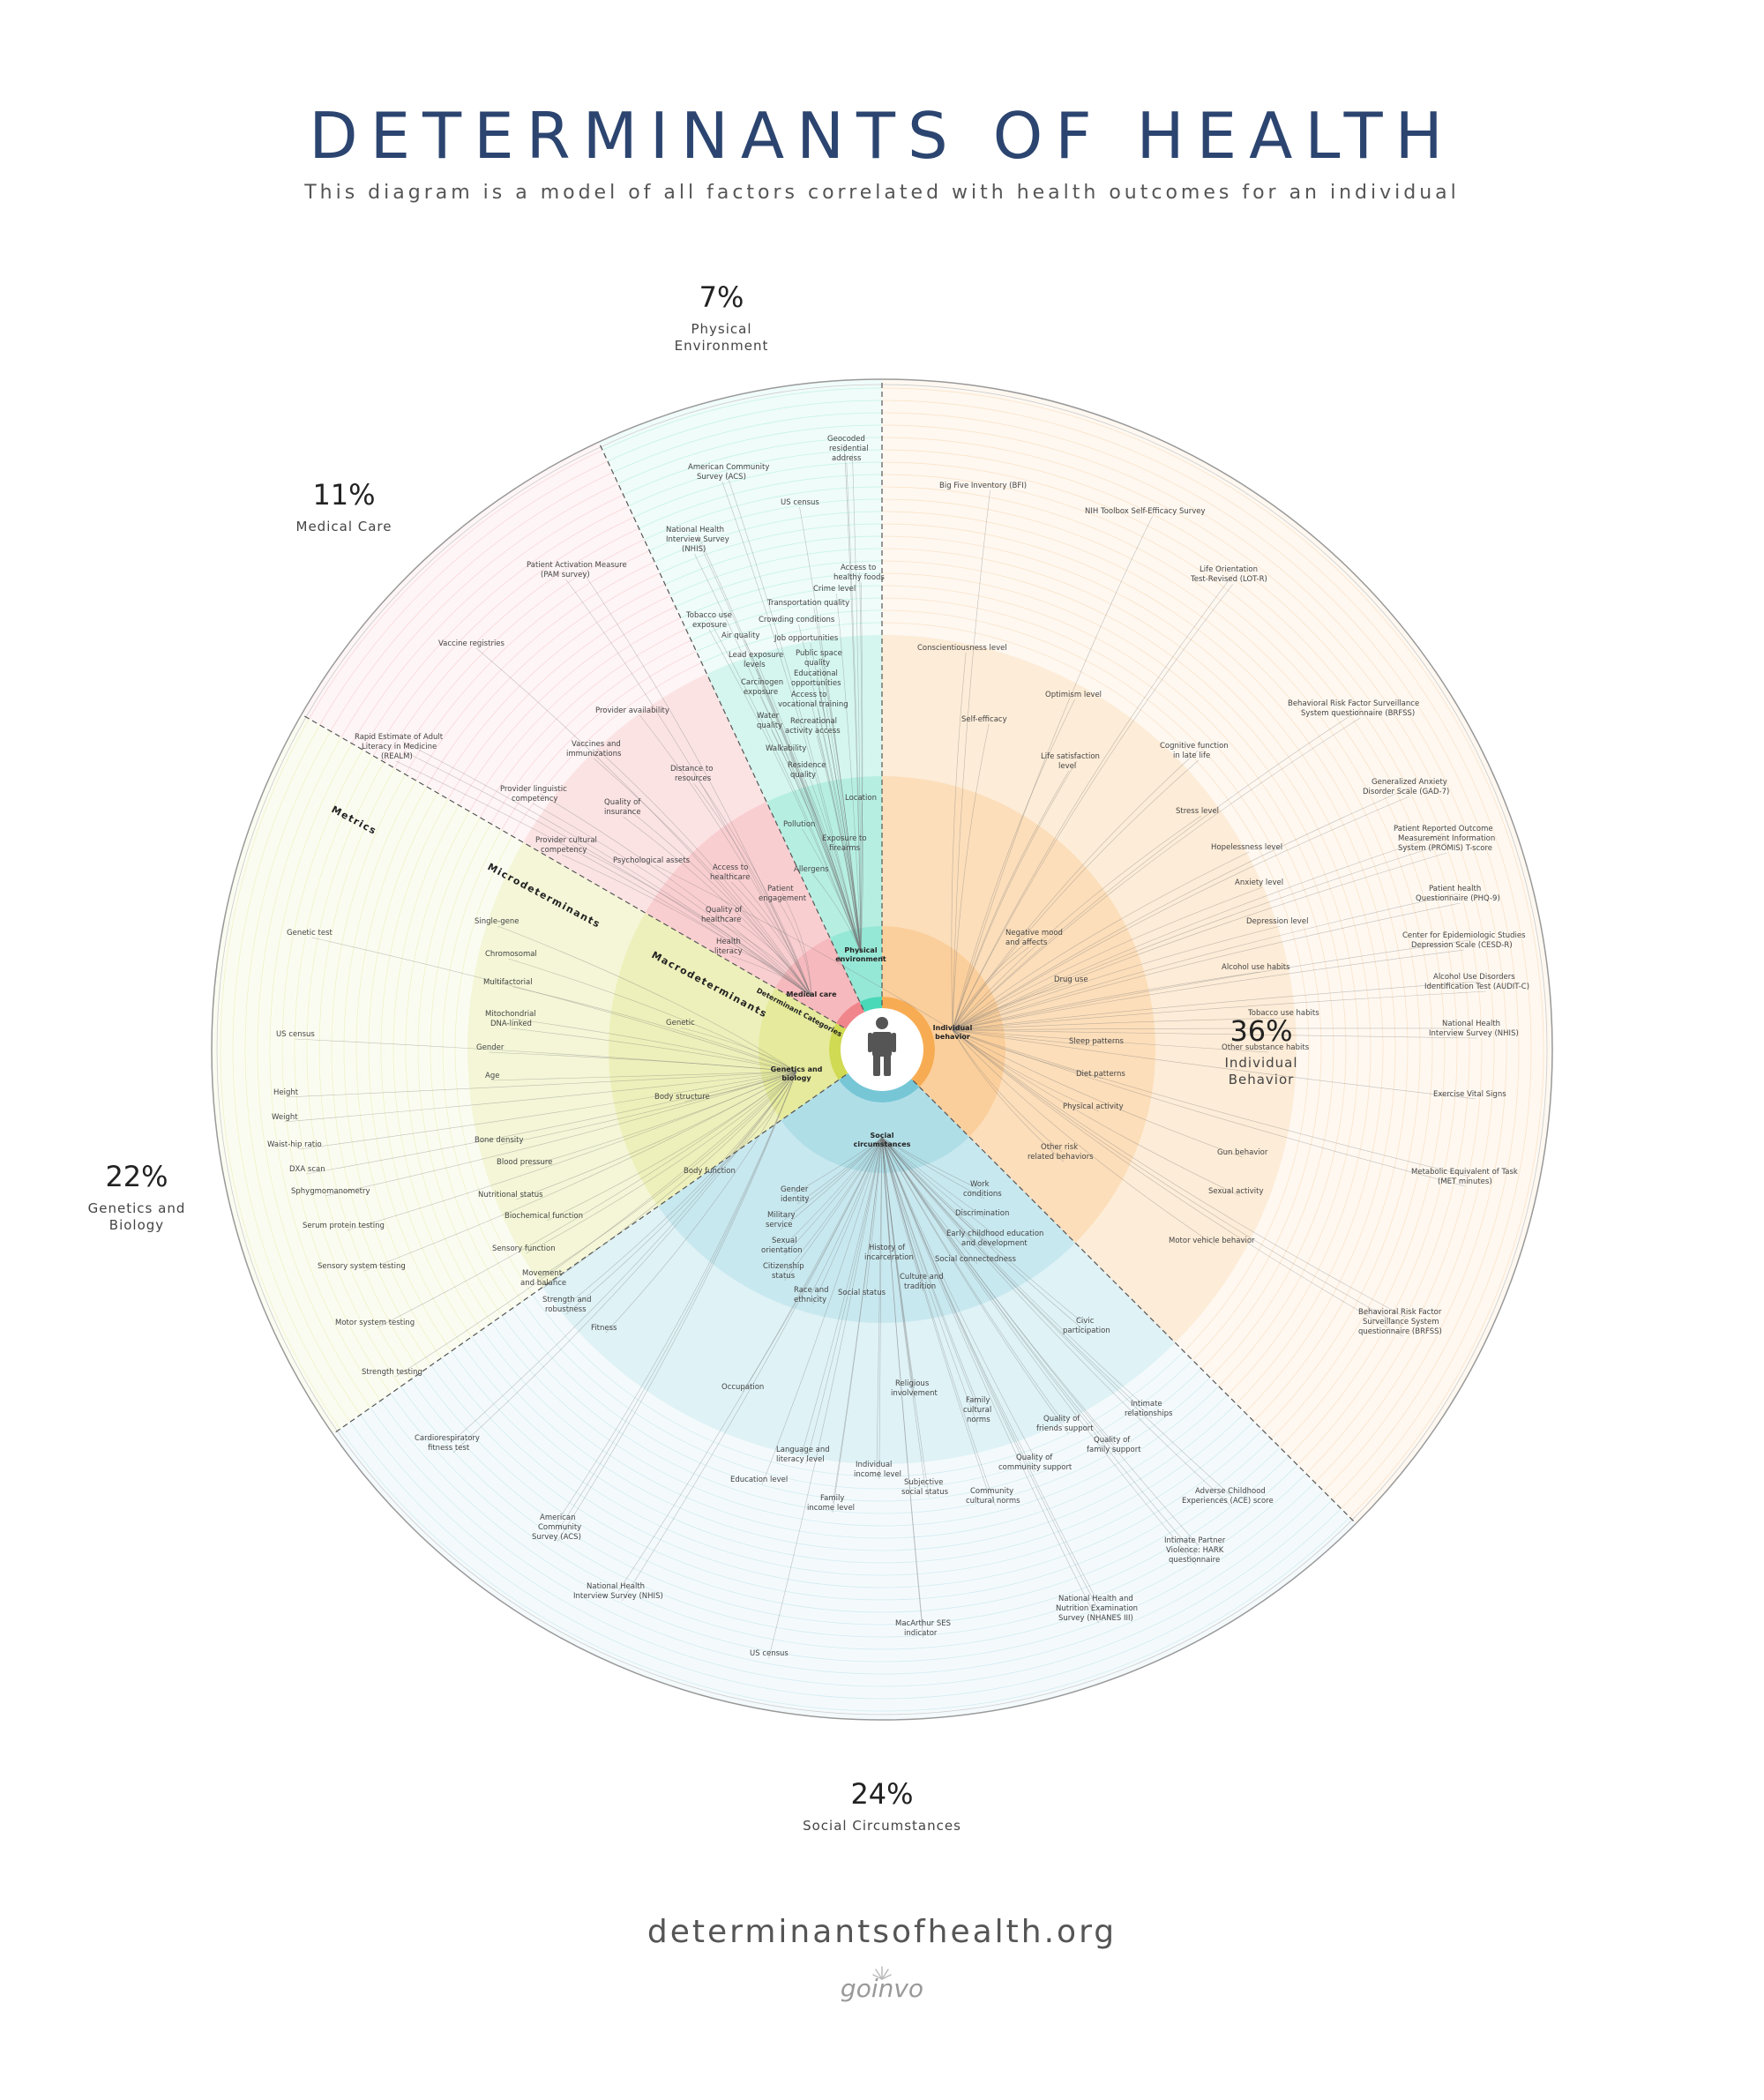  Describe the element at coordinates (756, 656) in the screenshot. I see `physical-micro-label: Lead exposure` at that location.